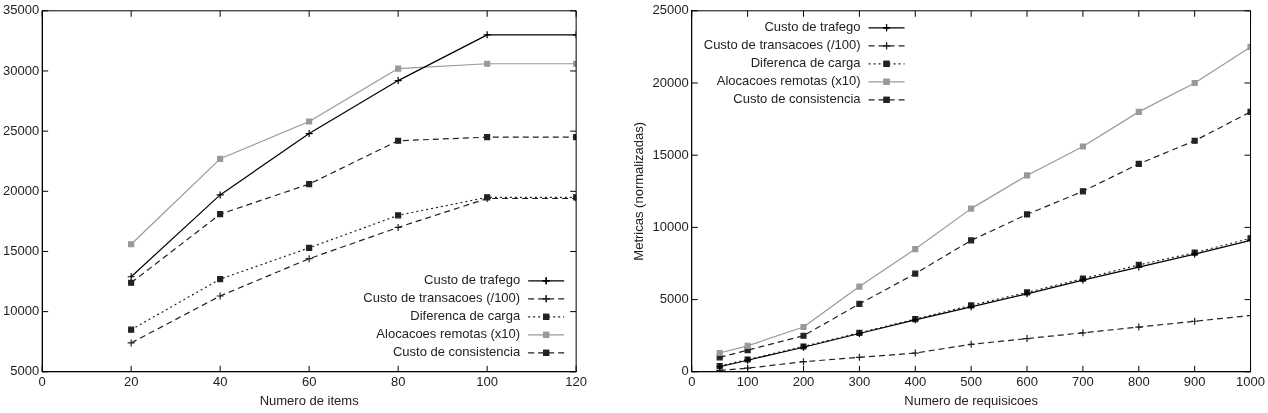 The image size is (1268, 413). I want to click on y-tick-label: 30000, so click(21, 70).